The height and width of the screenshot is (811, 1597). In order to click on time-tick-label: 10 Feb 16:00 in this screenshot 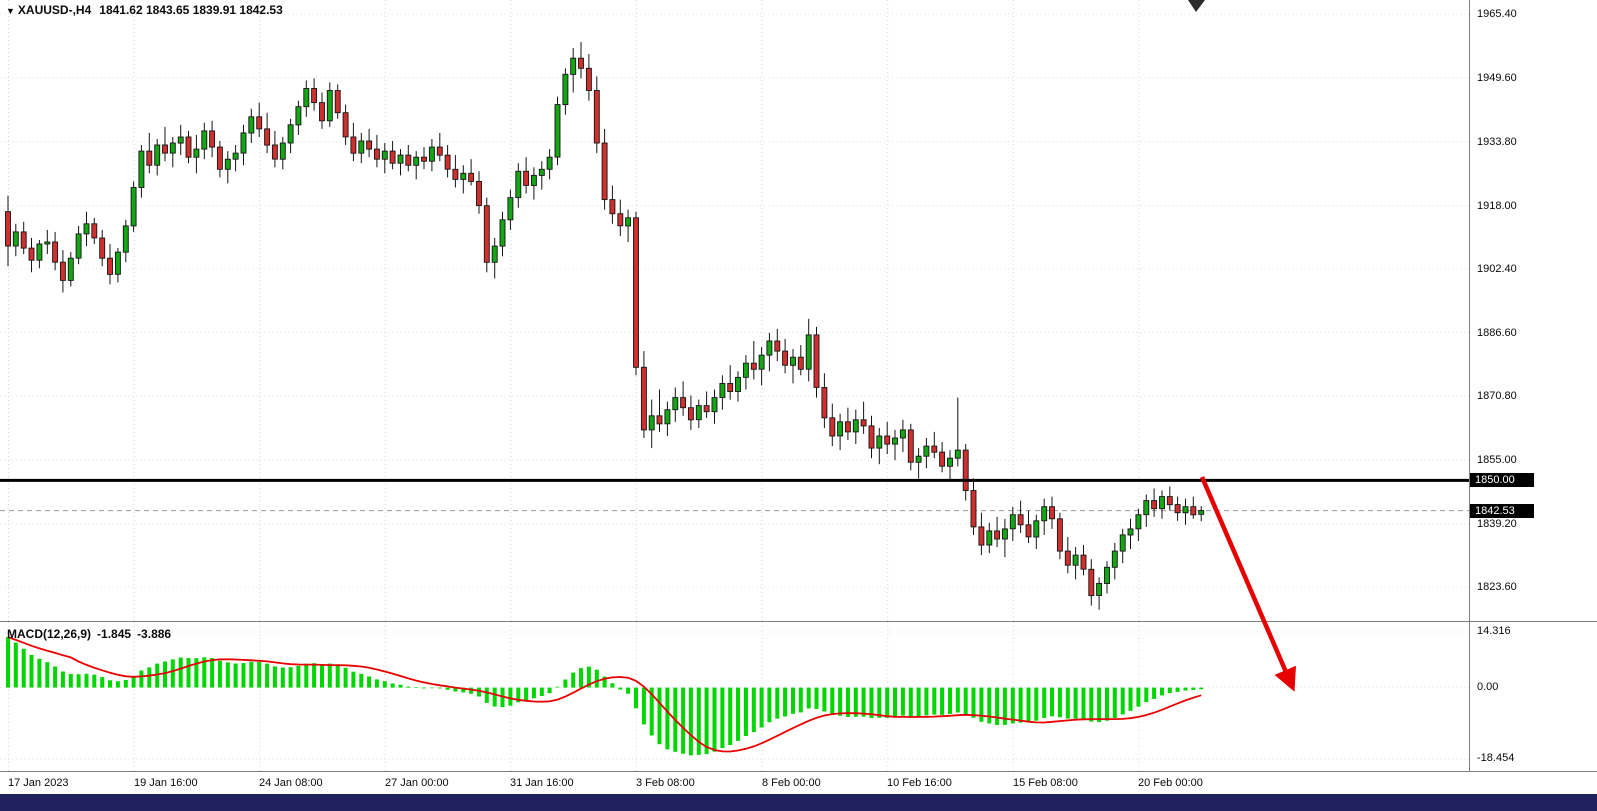, I will do `click(919, 783)`.